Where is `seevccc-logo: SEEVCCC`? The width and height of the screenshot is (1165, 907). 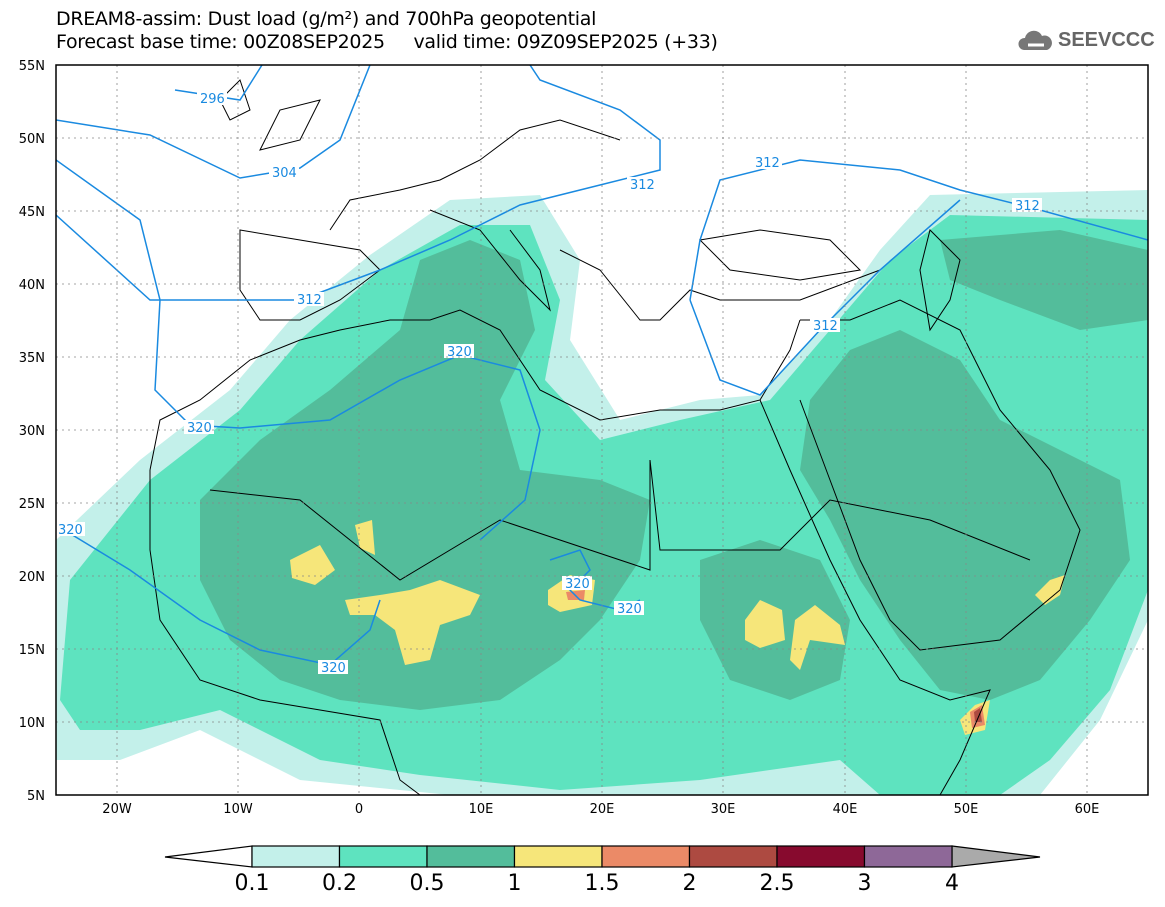 seevccc-logo: SEEVCCC is located at coordinates (1086, 40).